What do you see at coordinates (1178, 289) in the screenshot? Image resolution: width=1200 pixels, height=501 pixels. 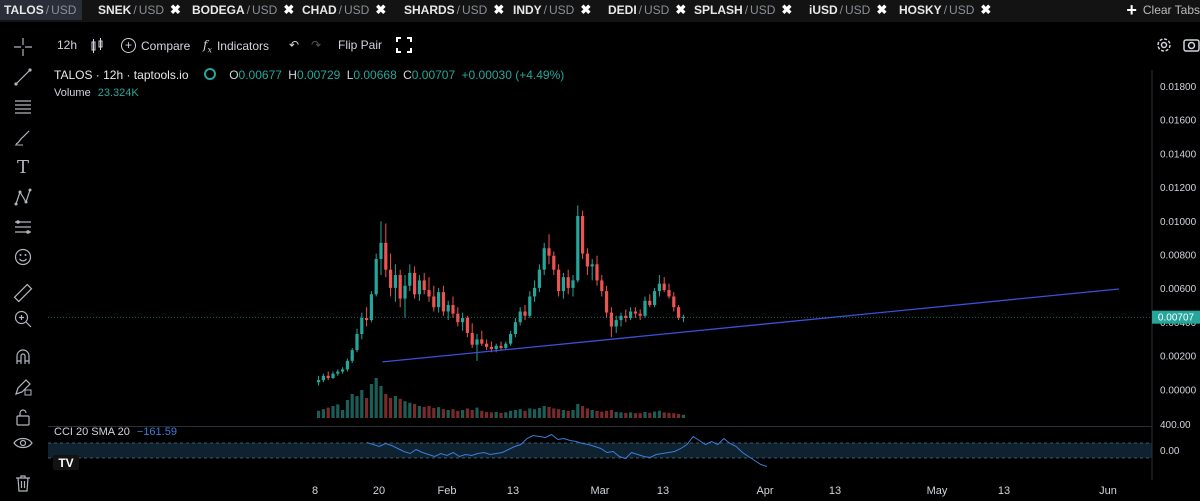 I see `price-axis-tick: 0.00600` at bounding box center [1178, 289].